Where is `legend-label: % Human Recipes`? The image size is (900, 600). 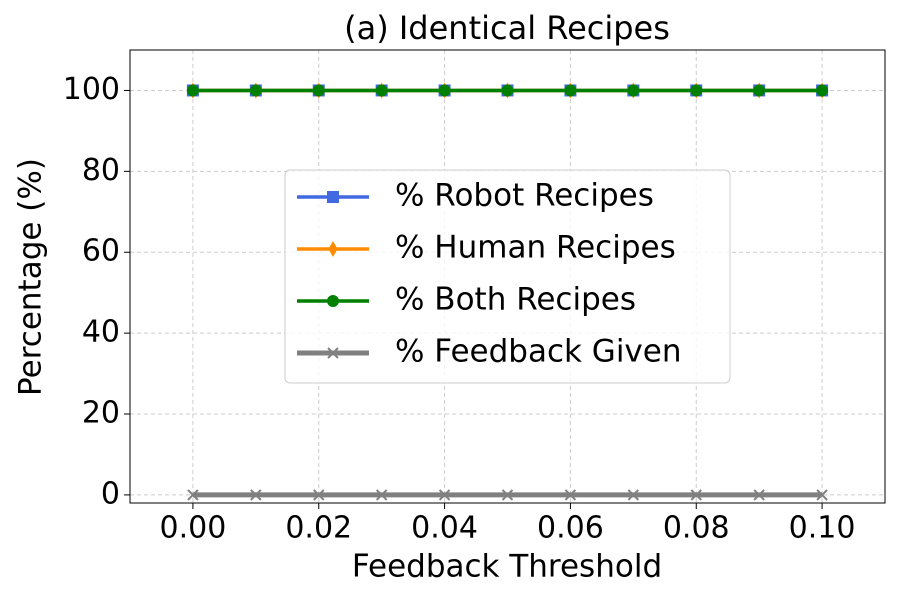
legend-label: % Human Recipes is located at coordinates (535, 248).